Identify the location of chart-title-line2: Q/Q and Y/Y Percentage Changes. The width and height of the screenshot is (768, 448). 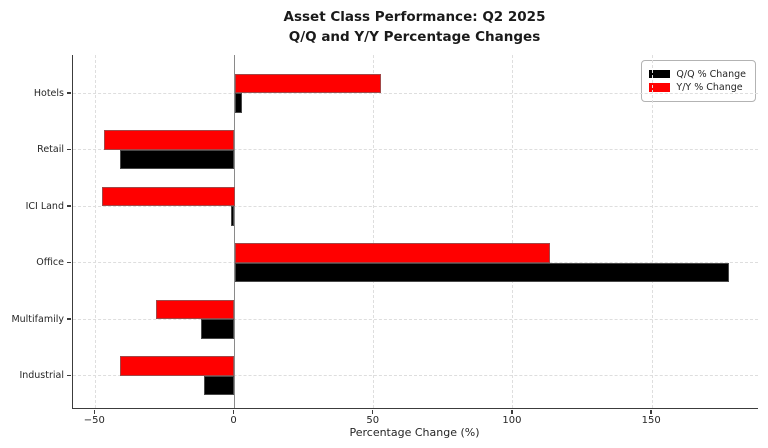
(414, 37).